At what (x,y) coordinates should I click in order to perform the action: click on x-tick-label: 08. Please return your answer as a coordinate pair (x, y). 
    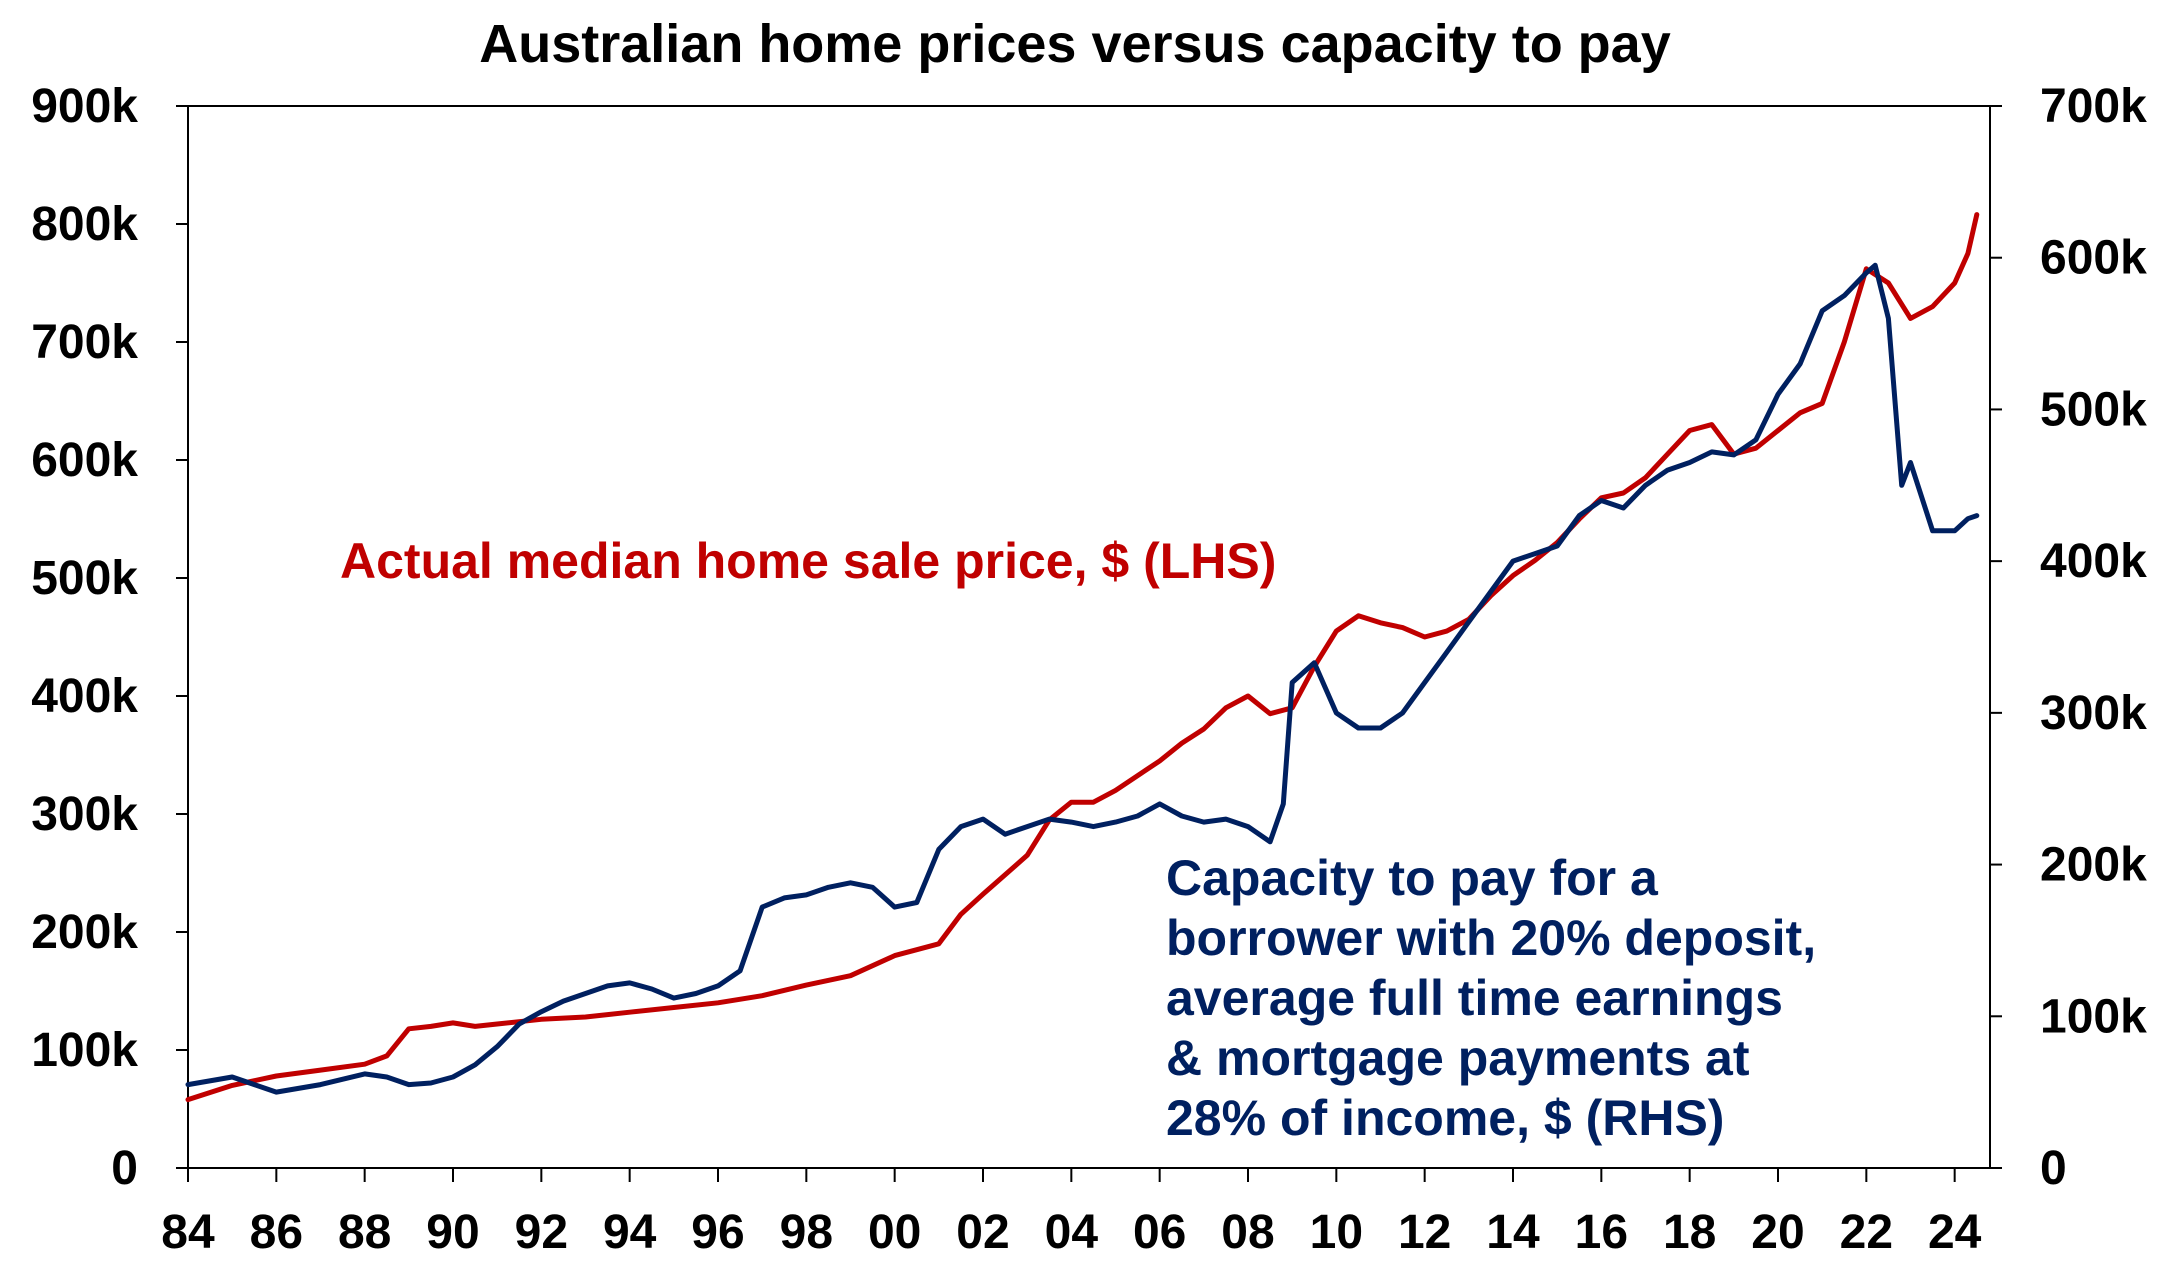
    Looking at the image, I should click on (1247, 1232).